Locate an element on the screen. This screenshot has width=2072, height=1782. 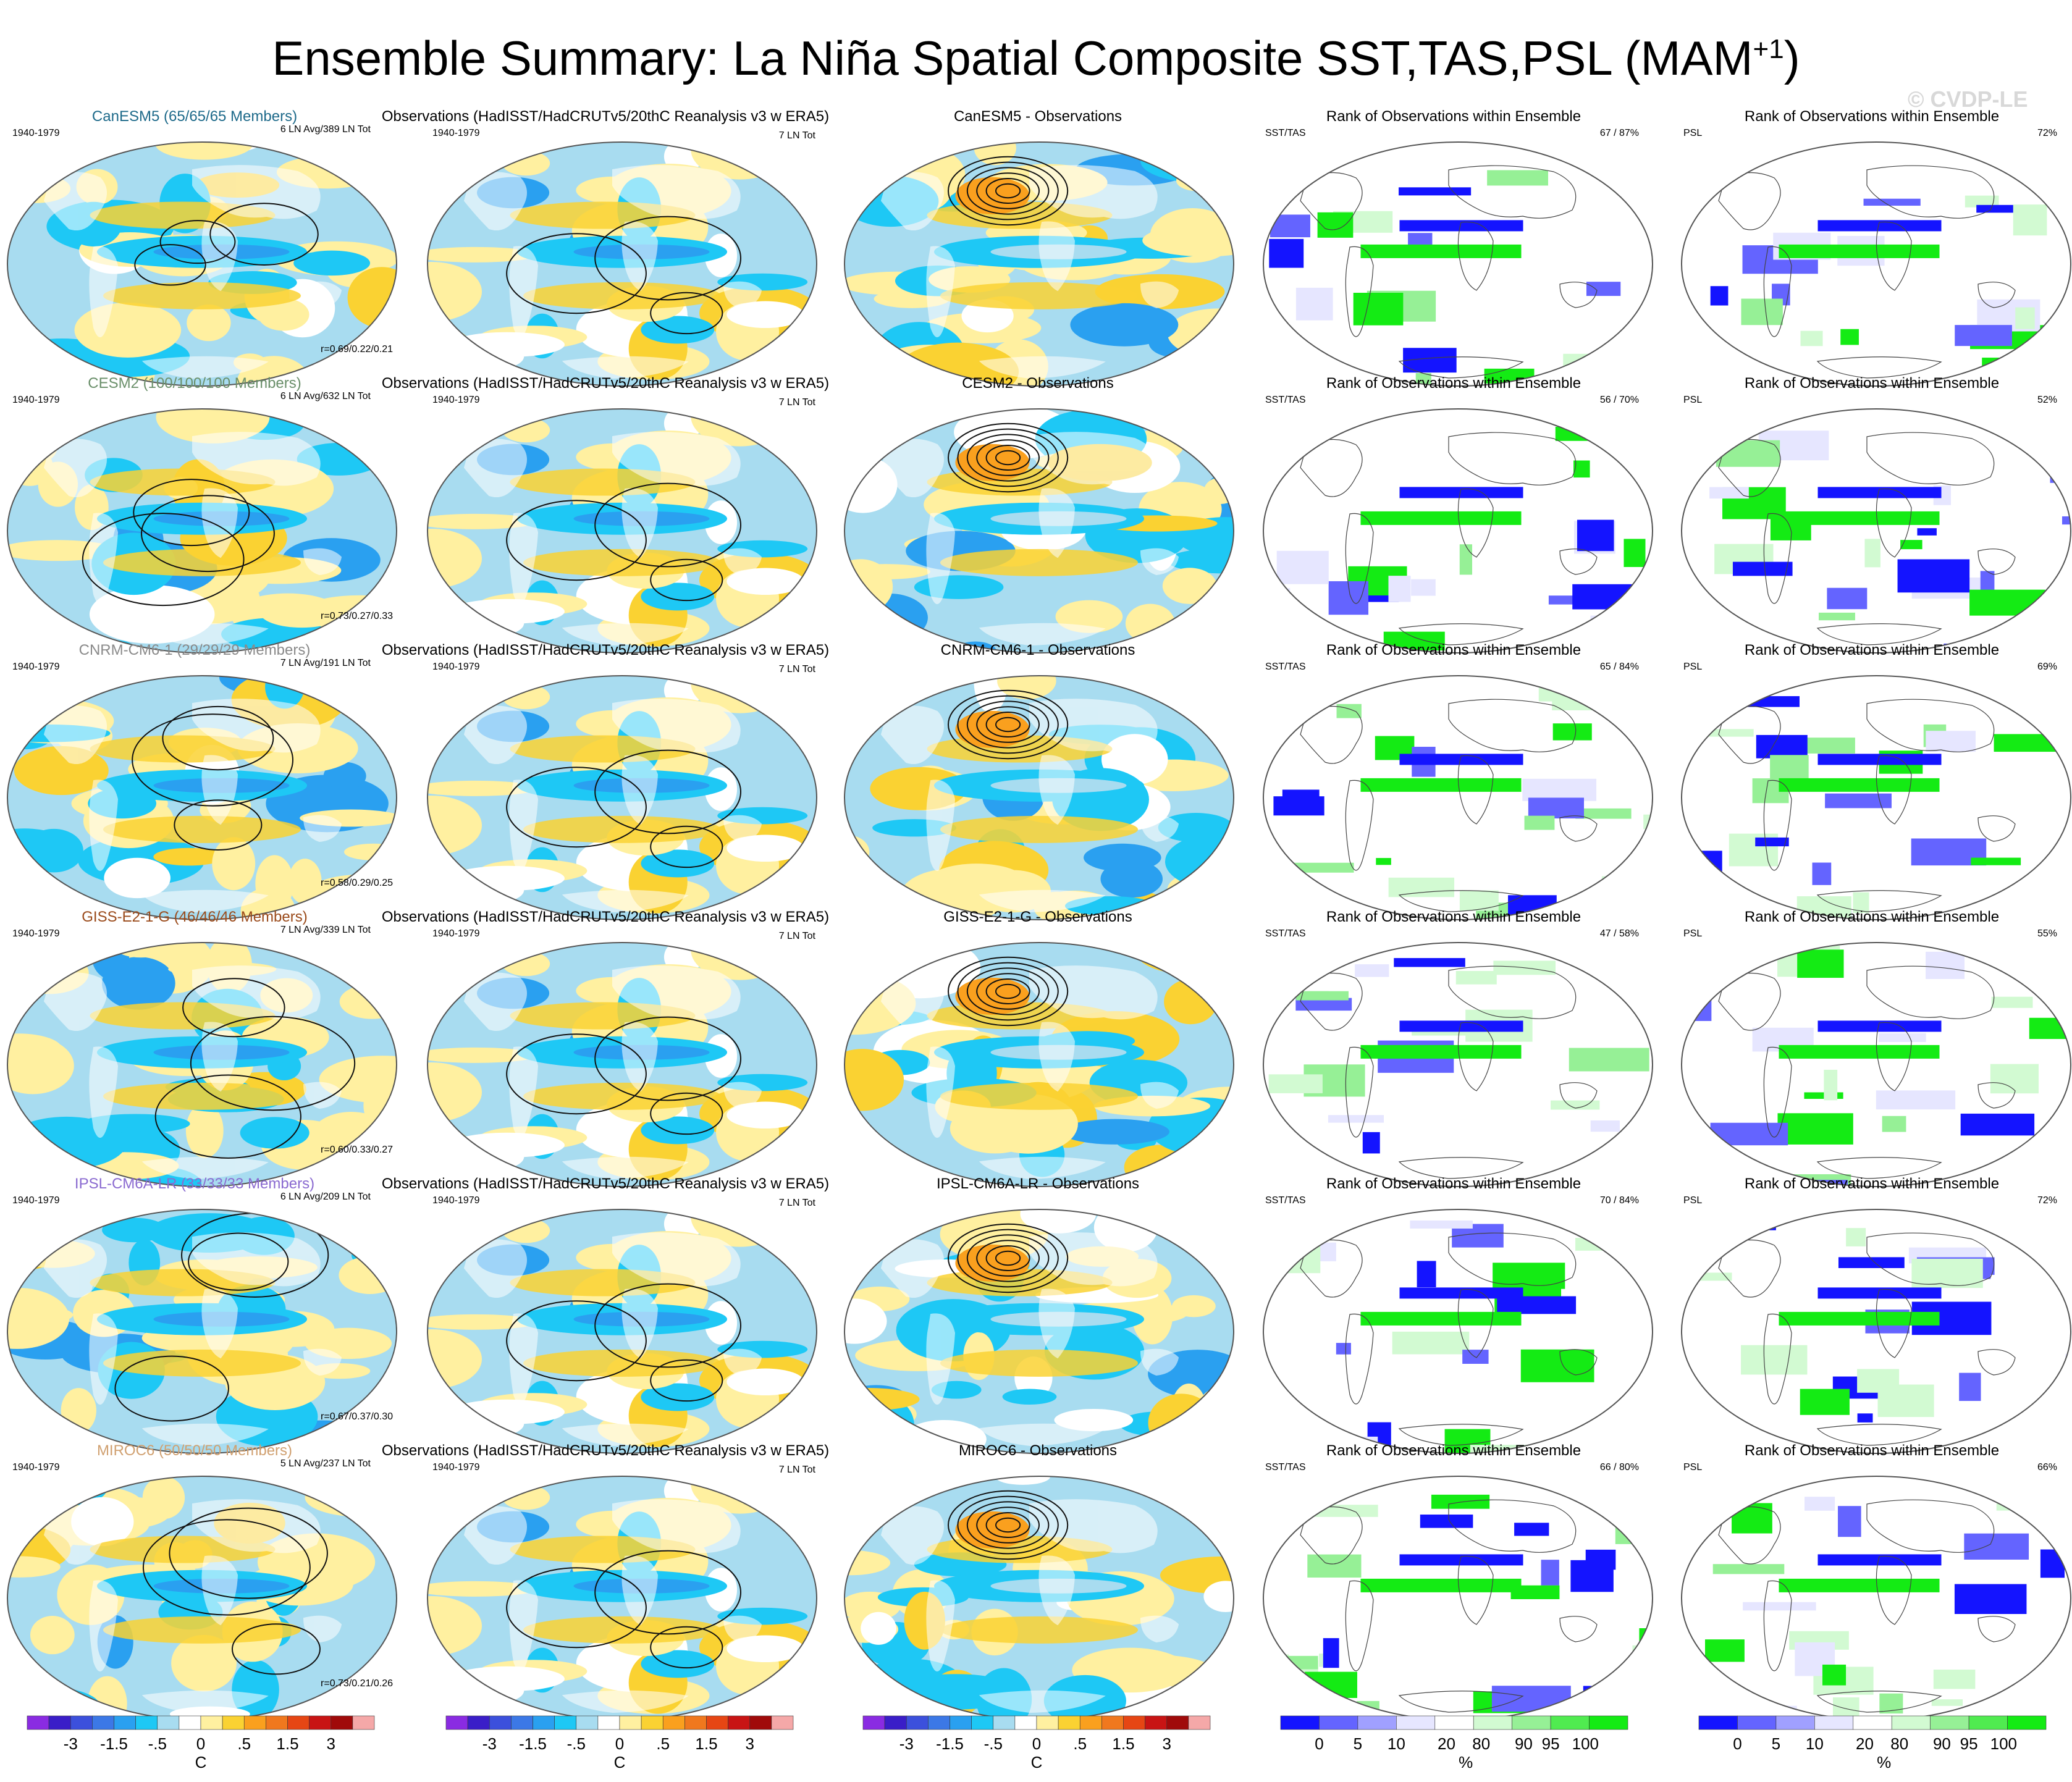
colorbar-tick-label: -.5 is located at coordinates (157, 1743).